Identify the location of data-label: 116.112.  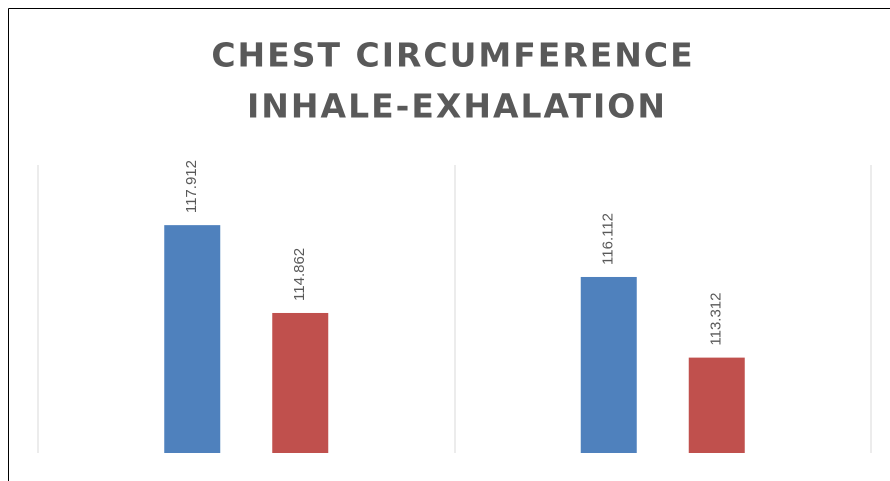
(608, 239).